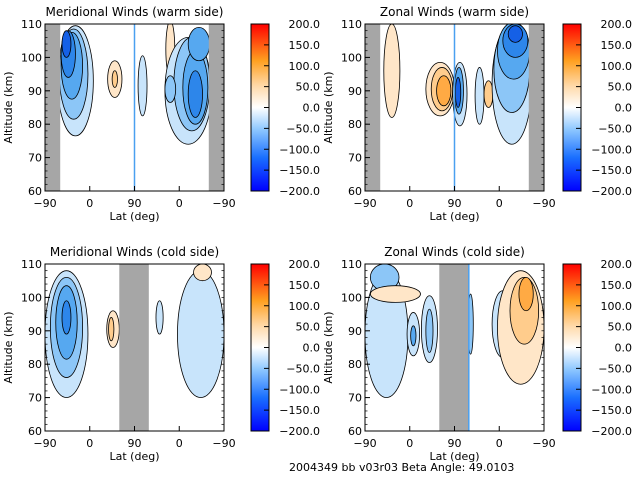 The height and width of the screenshot is (480, 640). I want to click on colorbar-tick-label: 50.0, so click(620, 87).